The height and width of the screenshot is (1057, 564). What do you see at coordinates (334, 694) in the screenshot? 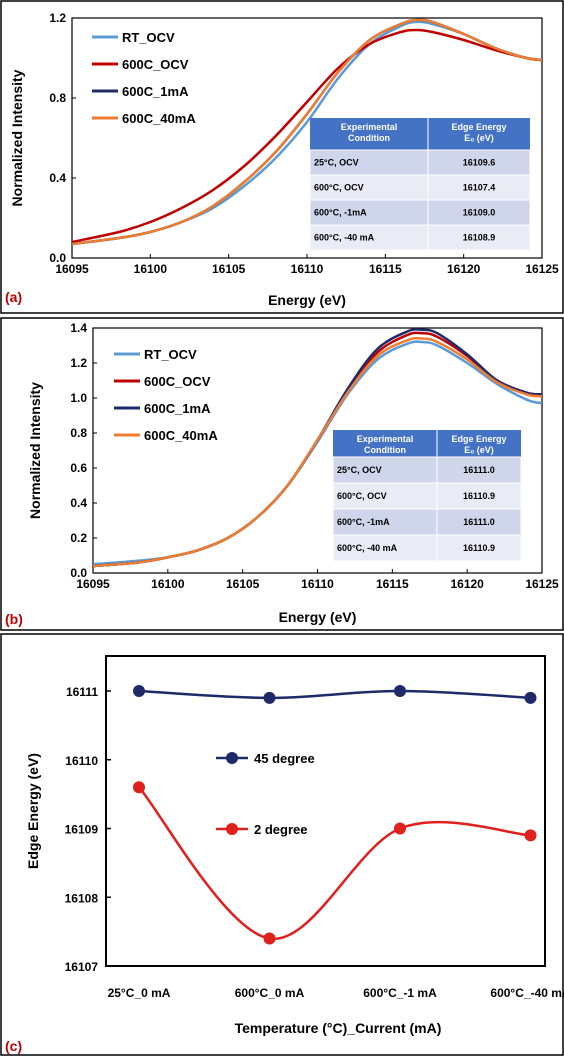
I see `series-line-45 degree` at bounding box center [334, 694].